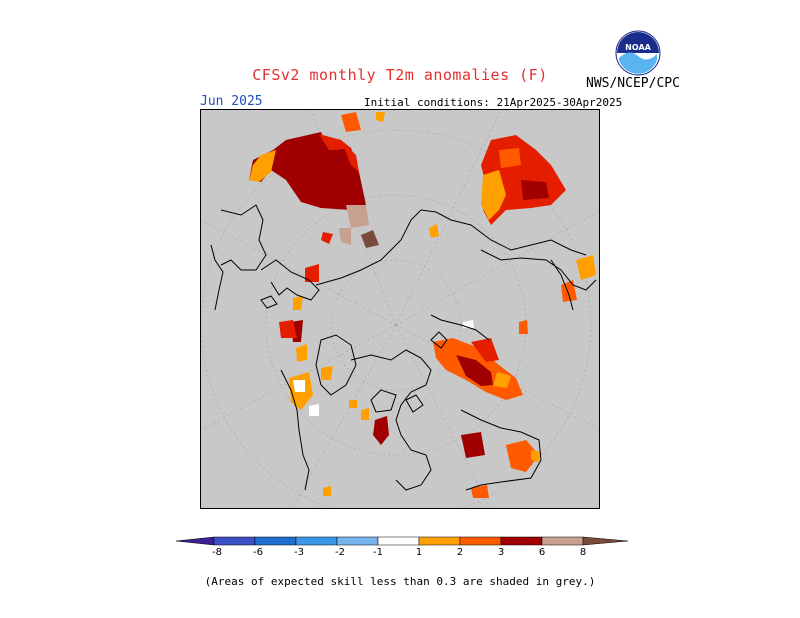  What do you see at coordinates (439, 541) in the screenshot?
I see `colorbar-seg-pos1` at bounding box center [439, 541].